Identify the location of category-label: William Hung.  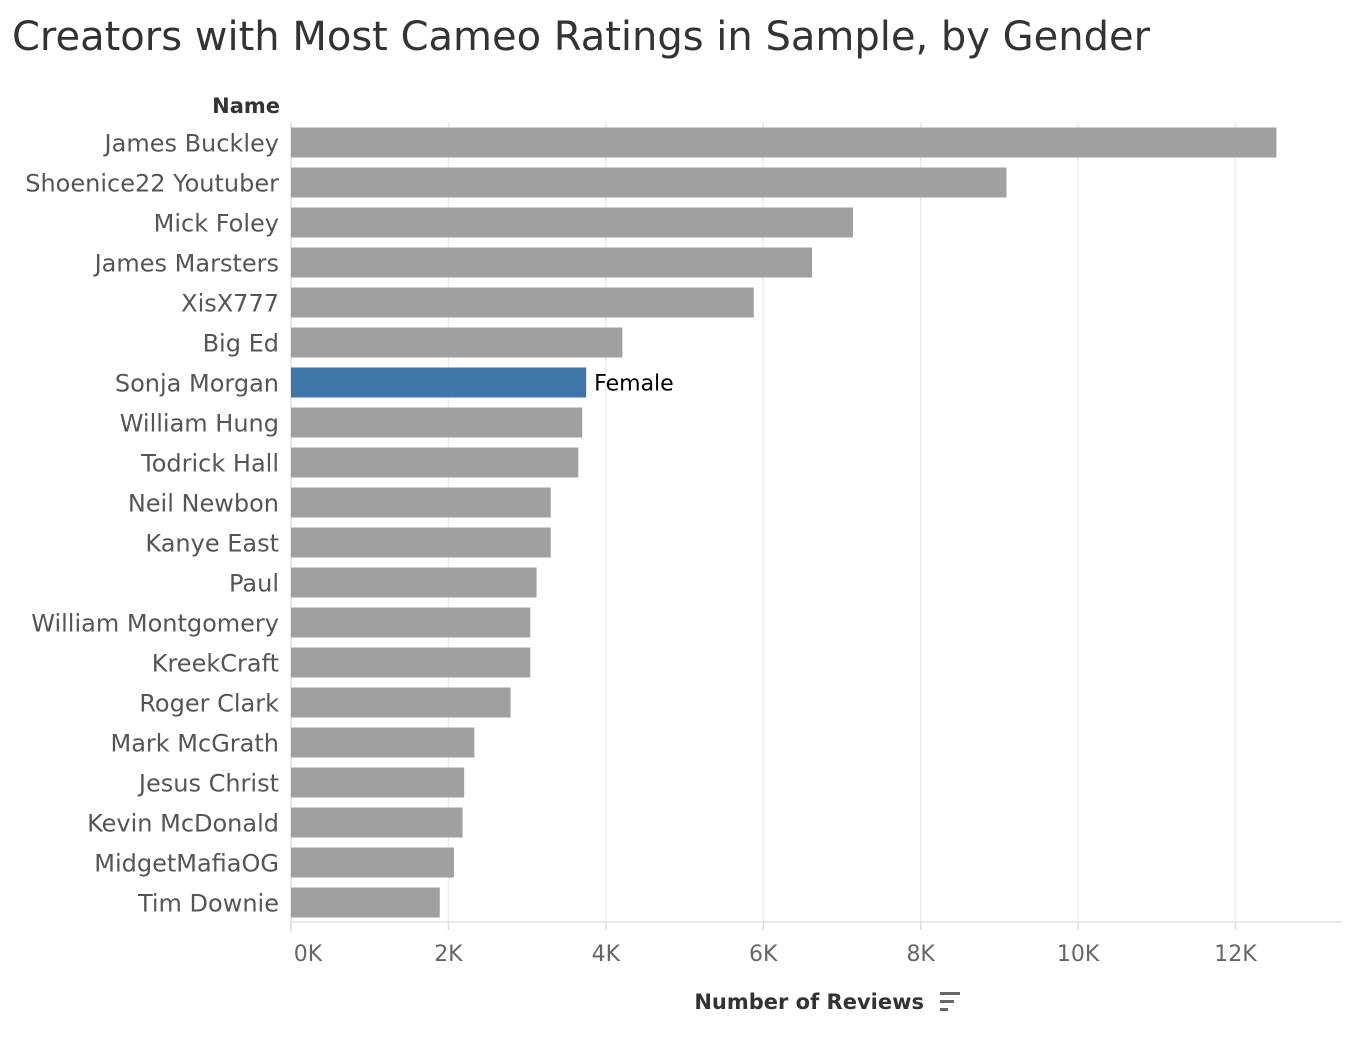
(199, 424).